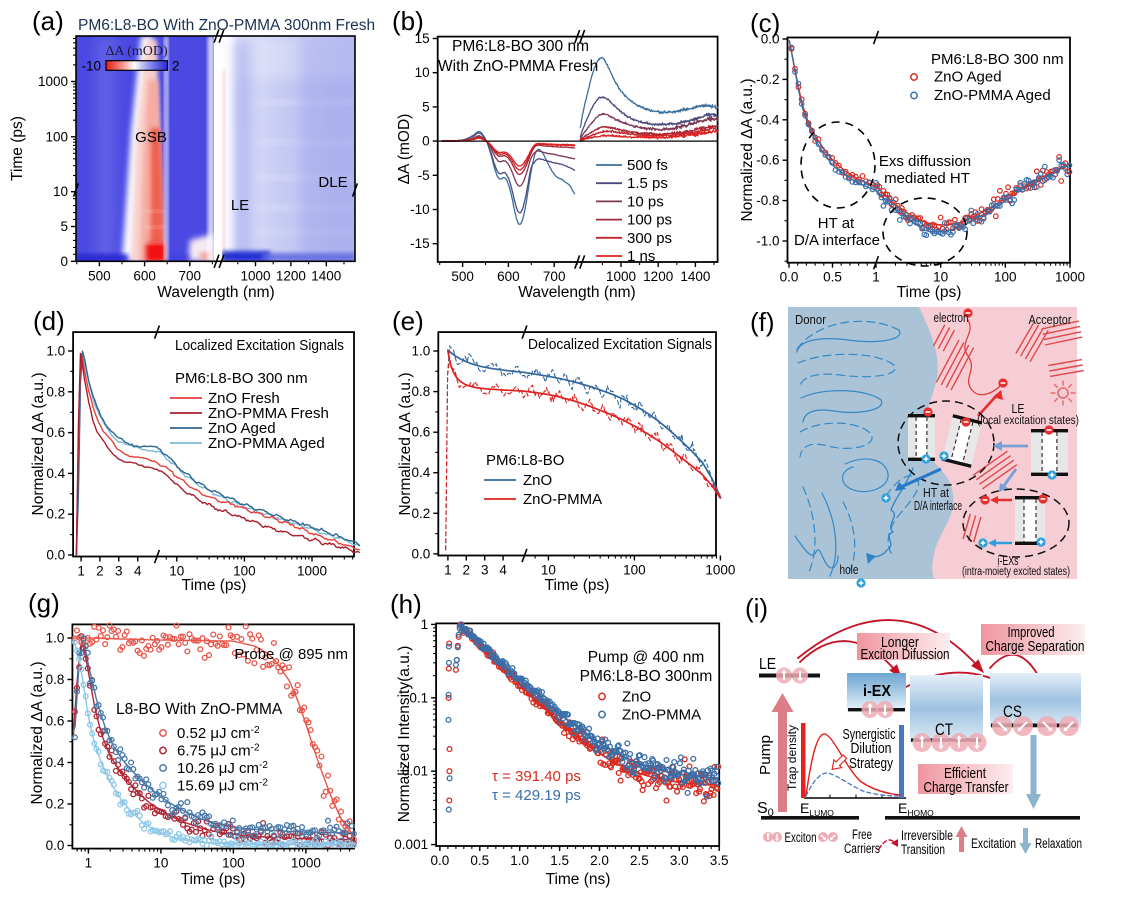 The width and height of the screenshot is (1128, 901). I want to click on svg-text: Synergistic, so click(869, 734).